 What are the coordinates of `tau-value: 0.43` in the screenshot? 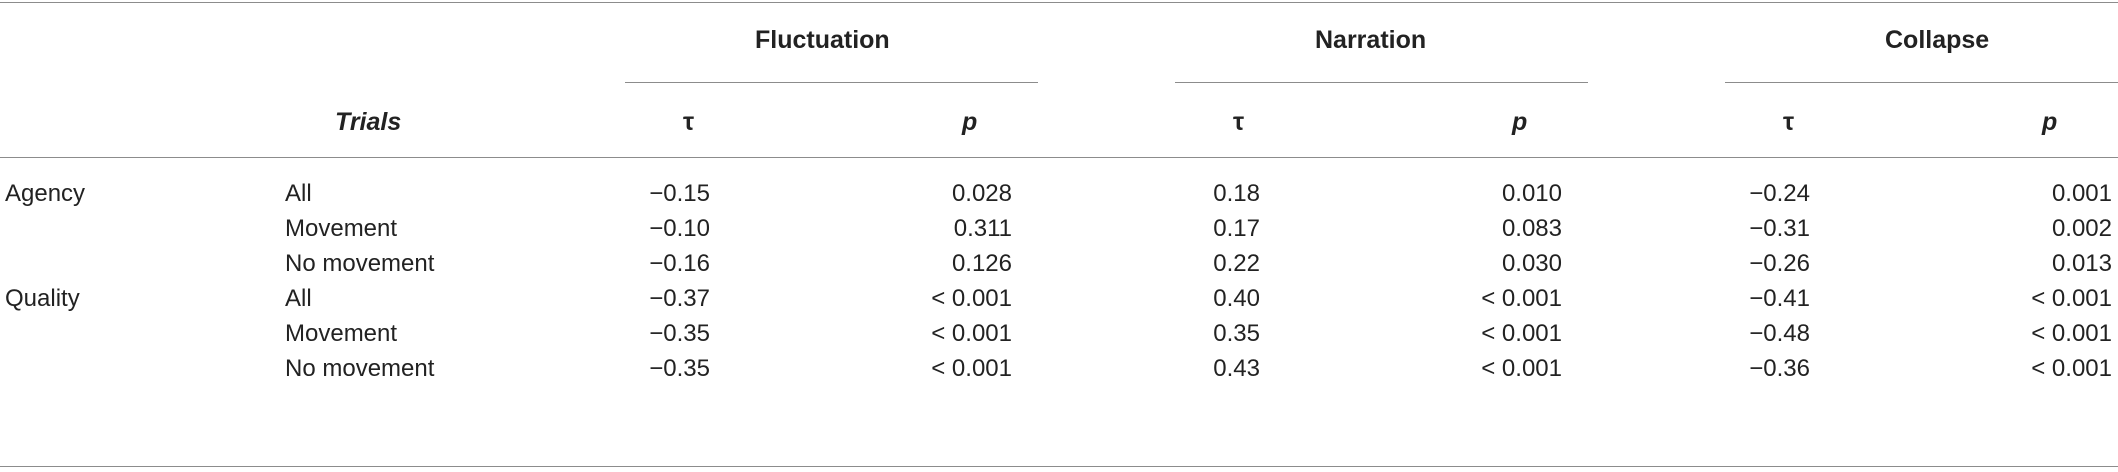 It's located at (1236, 368).